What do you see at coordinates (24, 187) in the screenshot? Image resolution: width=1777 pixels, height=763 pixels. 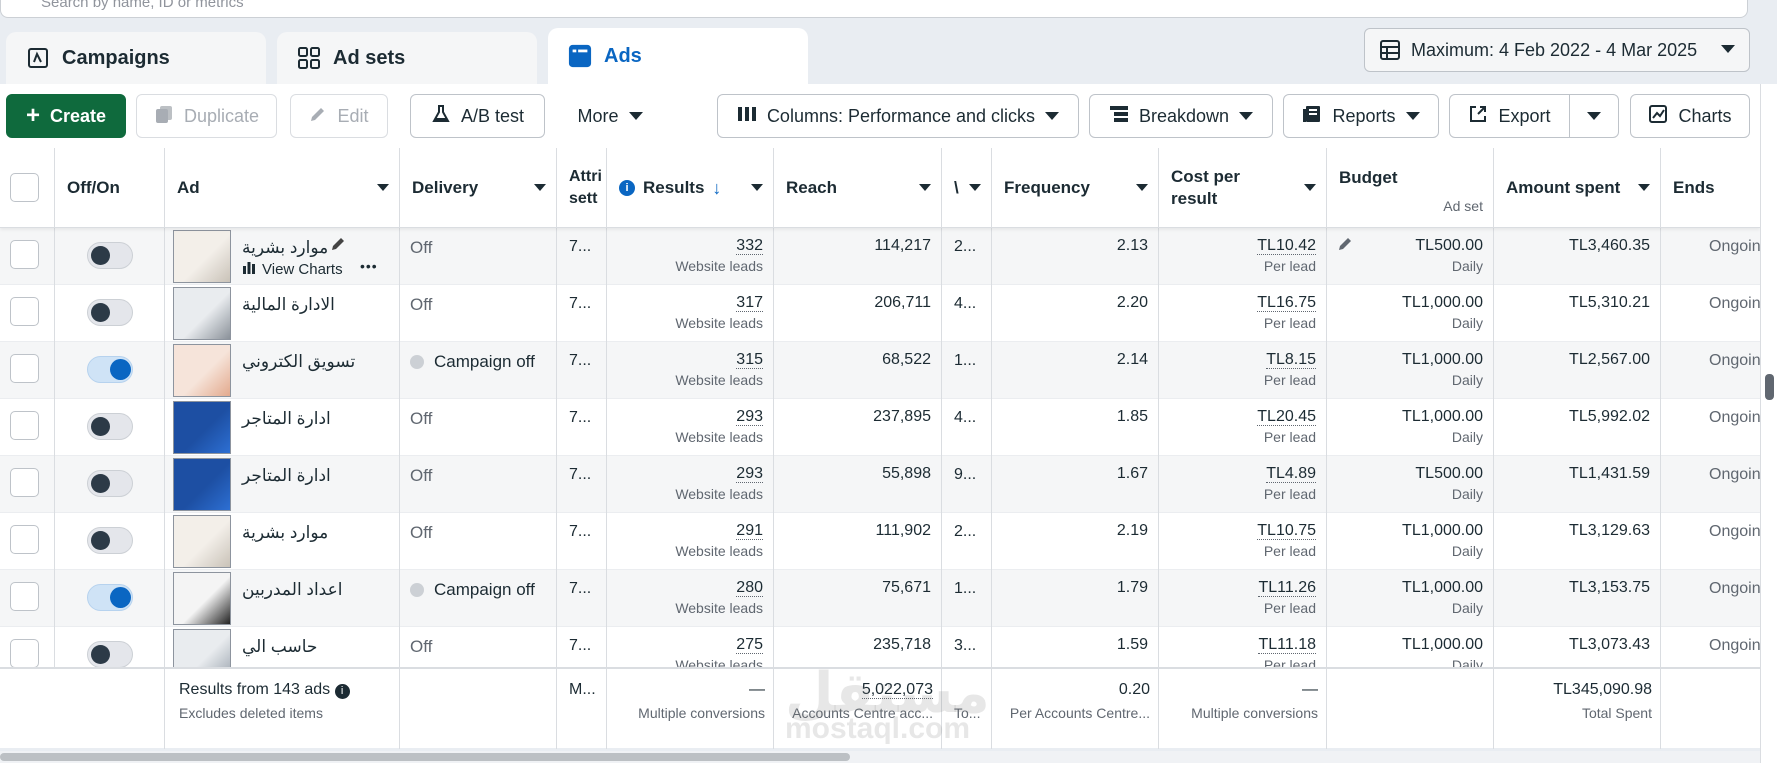 I see `select-all-checkbox` at bounding box center [24, 187].